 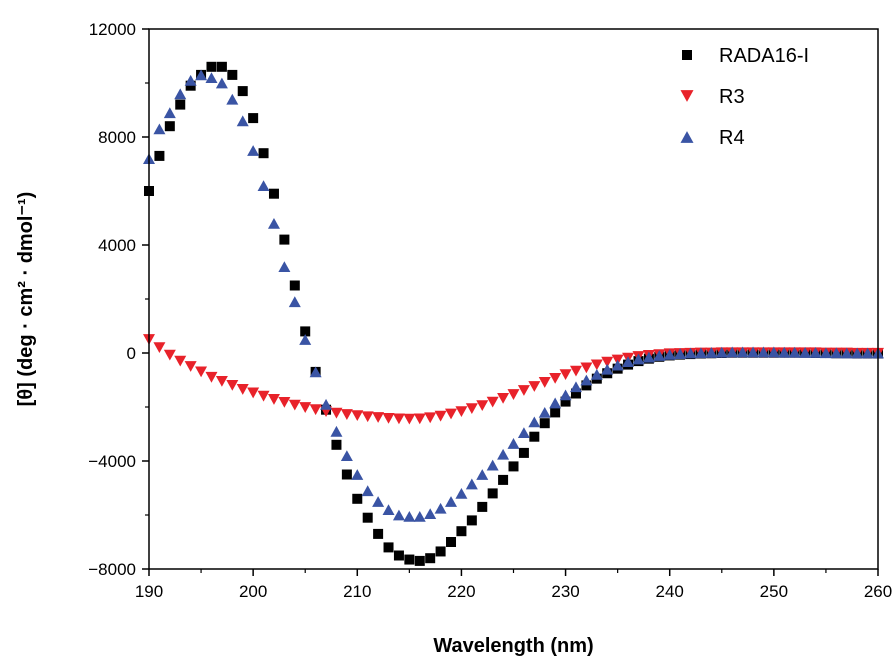 What do you see at coordinates (745, 97) in the screenshot?
I see `legend: RADA16-I R3 R4` at bounding box center [745, 97].